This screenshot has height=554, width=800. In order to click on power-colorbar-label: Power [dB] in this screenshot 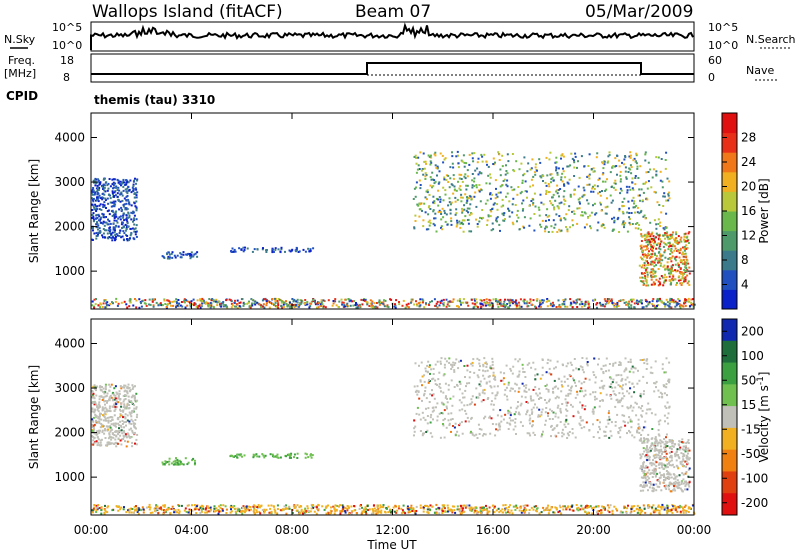, I will do `click(764, 210)`.